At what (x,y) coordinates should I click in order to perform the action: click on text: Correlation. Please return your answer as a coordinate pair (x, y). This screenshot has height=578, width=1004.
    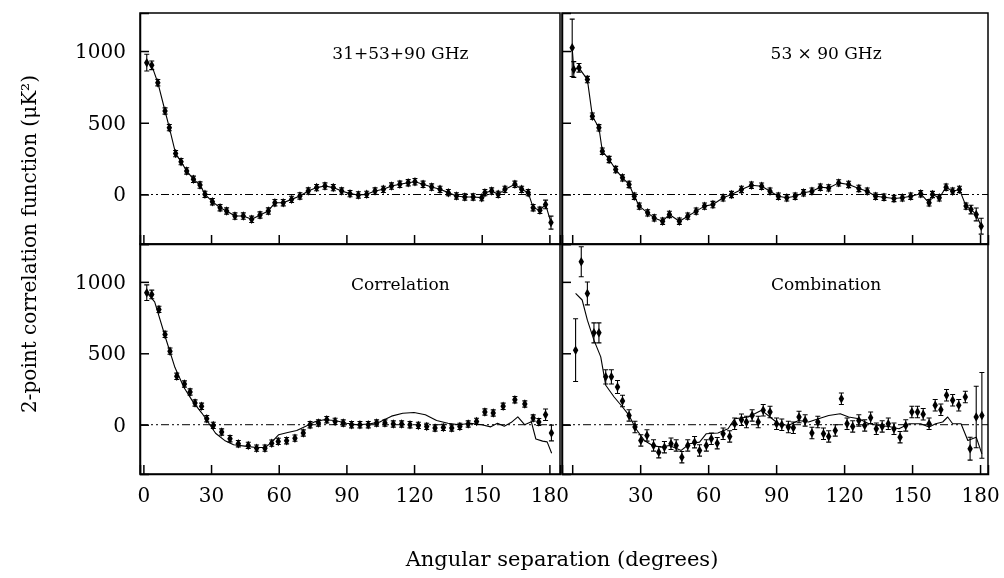
    Looking at the image, I should click on (400, 284).